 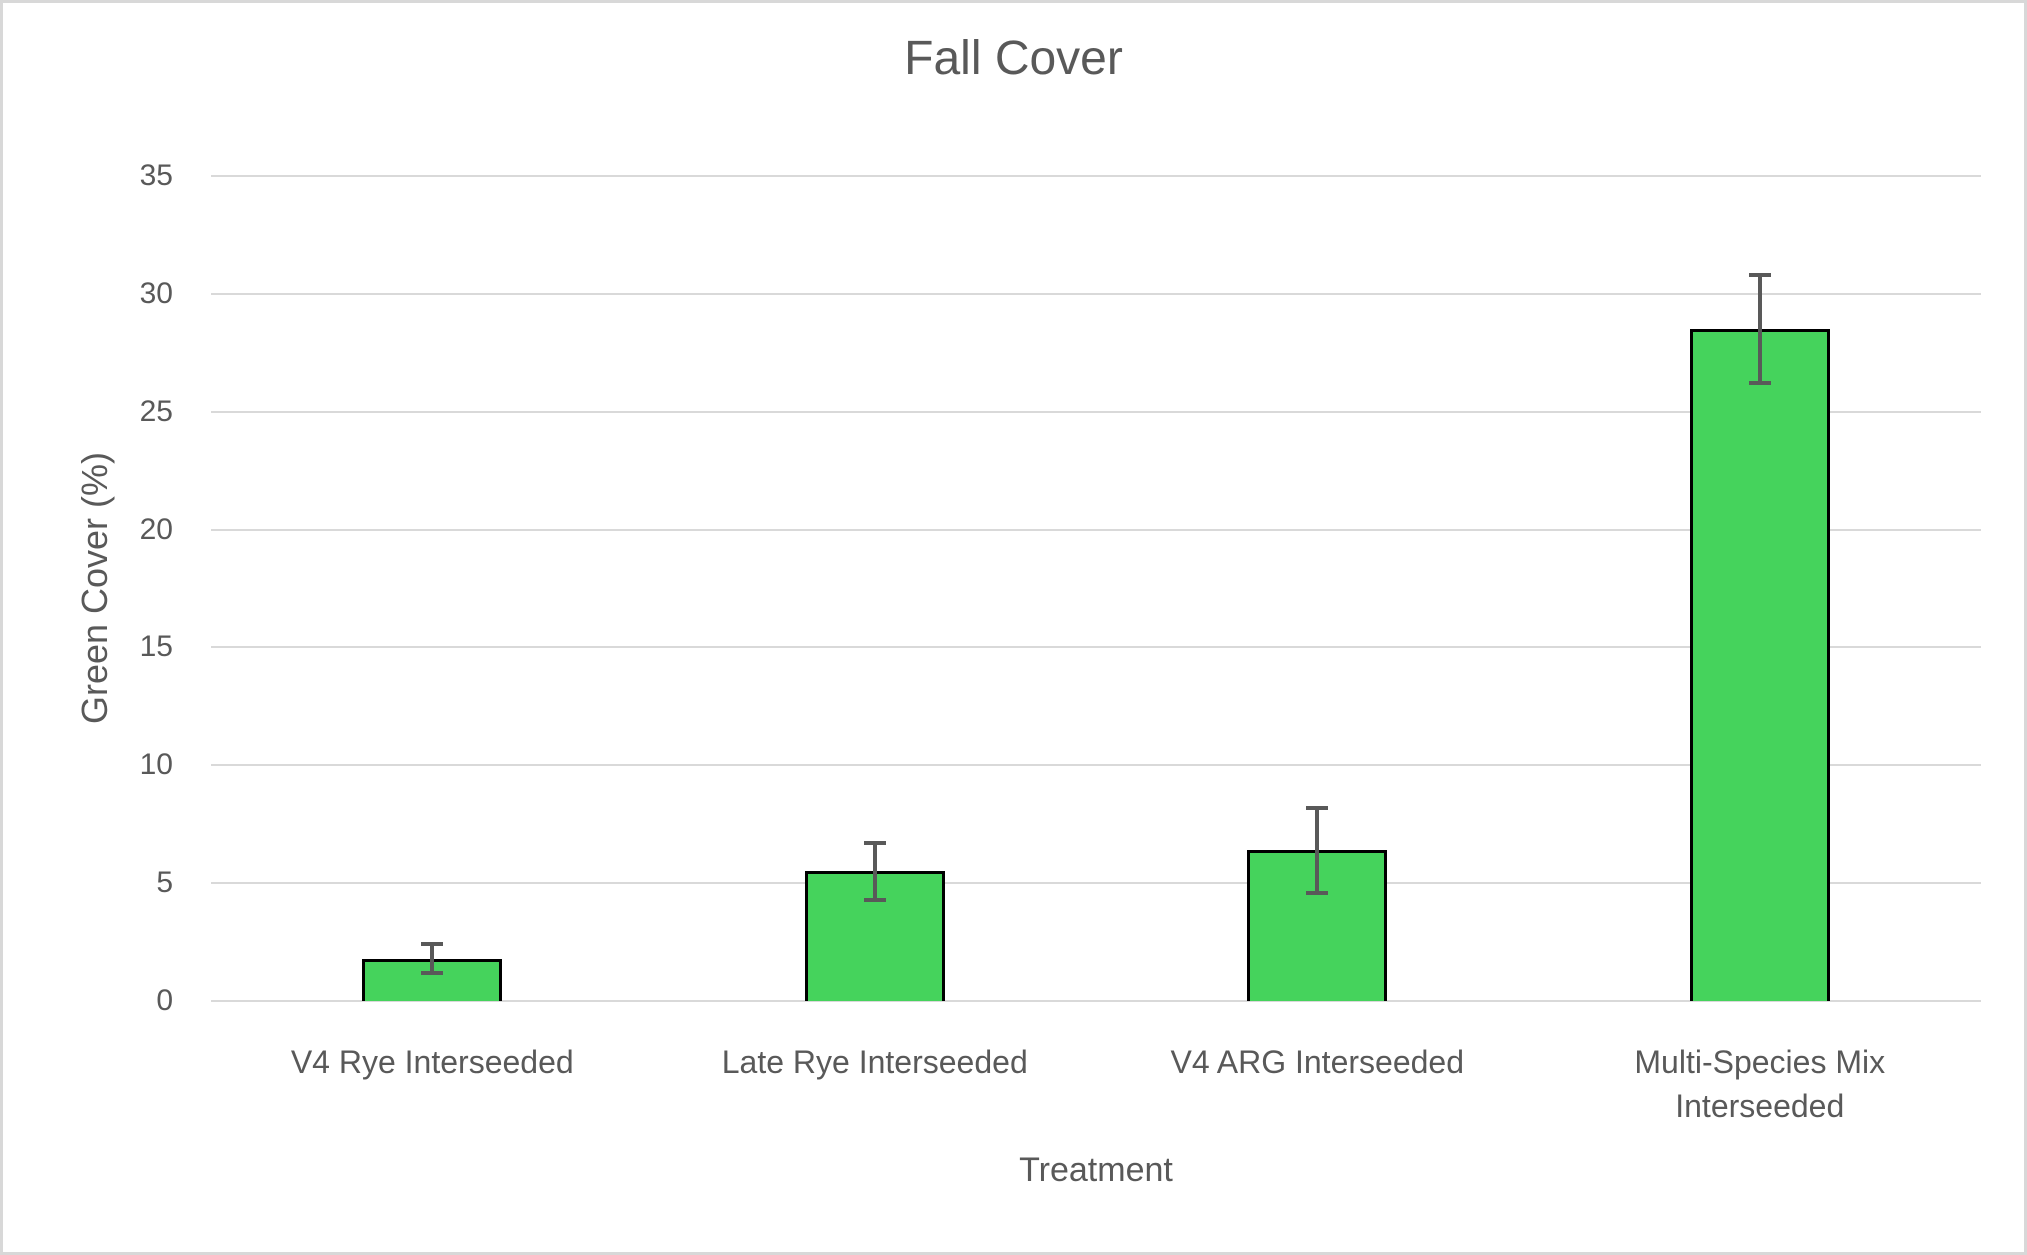 I want to click on x-category-label-2: Late Rye Interseeded, so click(x=874, y=1062).